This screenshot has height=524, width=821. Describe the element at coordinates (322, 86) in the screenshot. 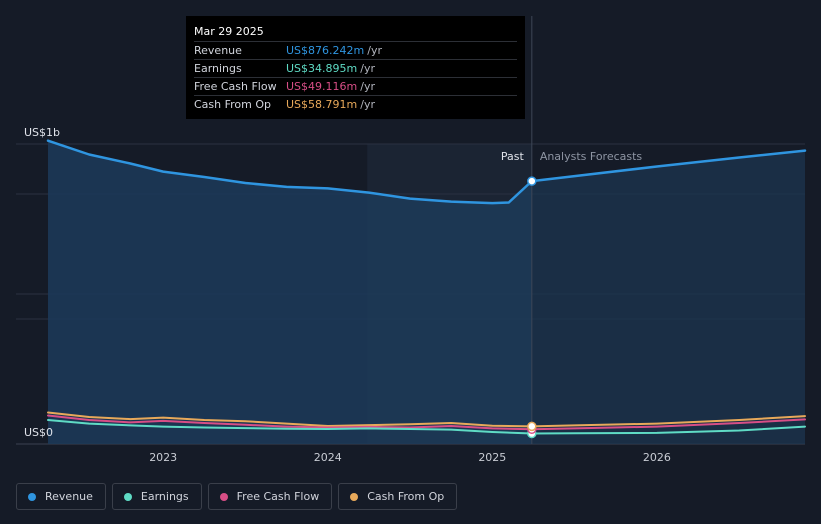

I see `tooltip-value: US$49.116m` at that location.